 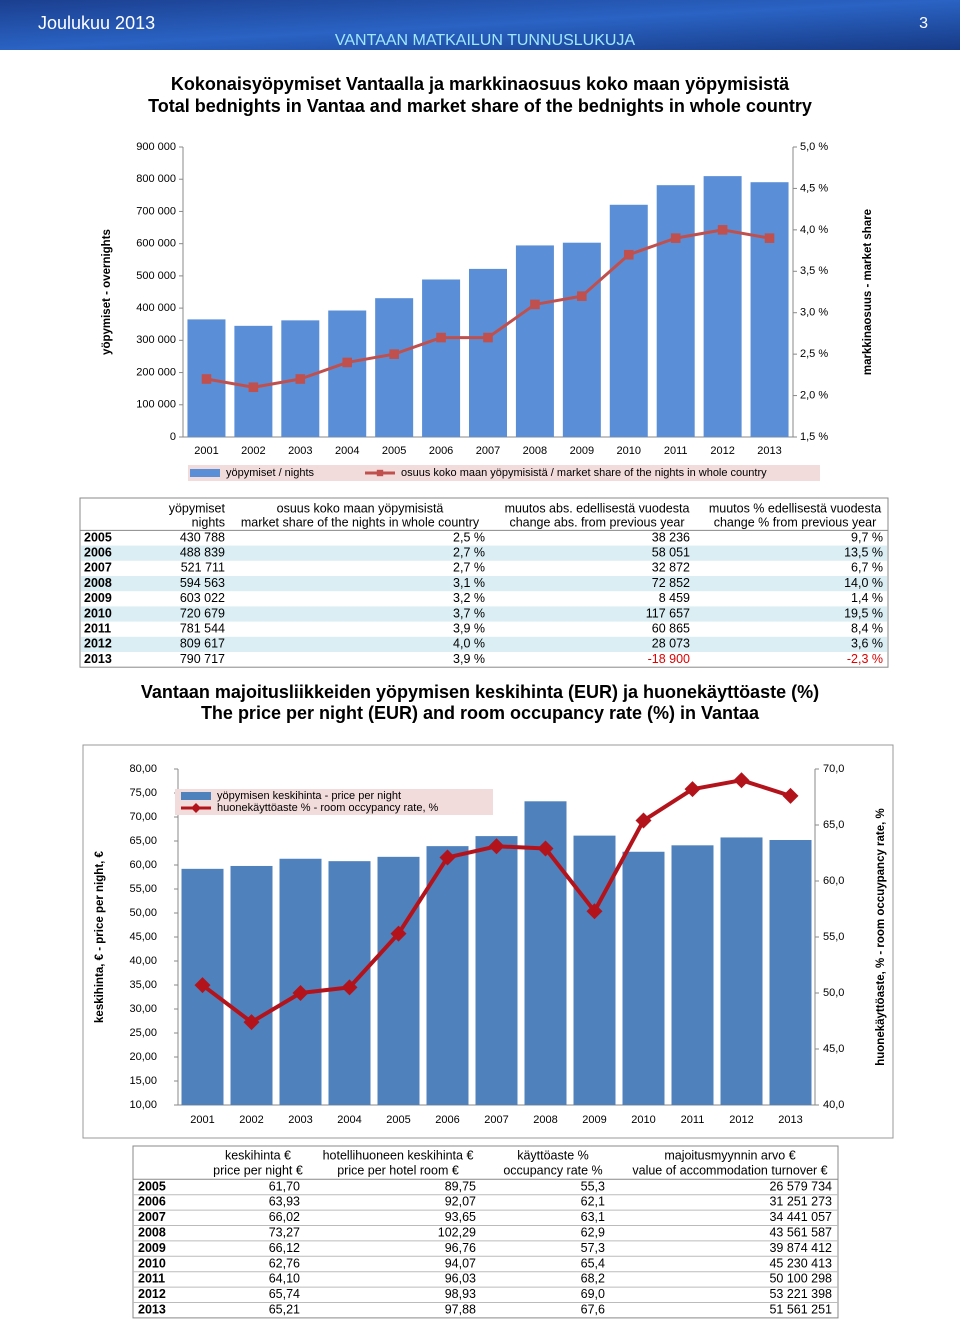 I want to click on table-cell: 69,0, so click(x=593, y=1294).